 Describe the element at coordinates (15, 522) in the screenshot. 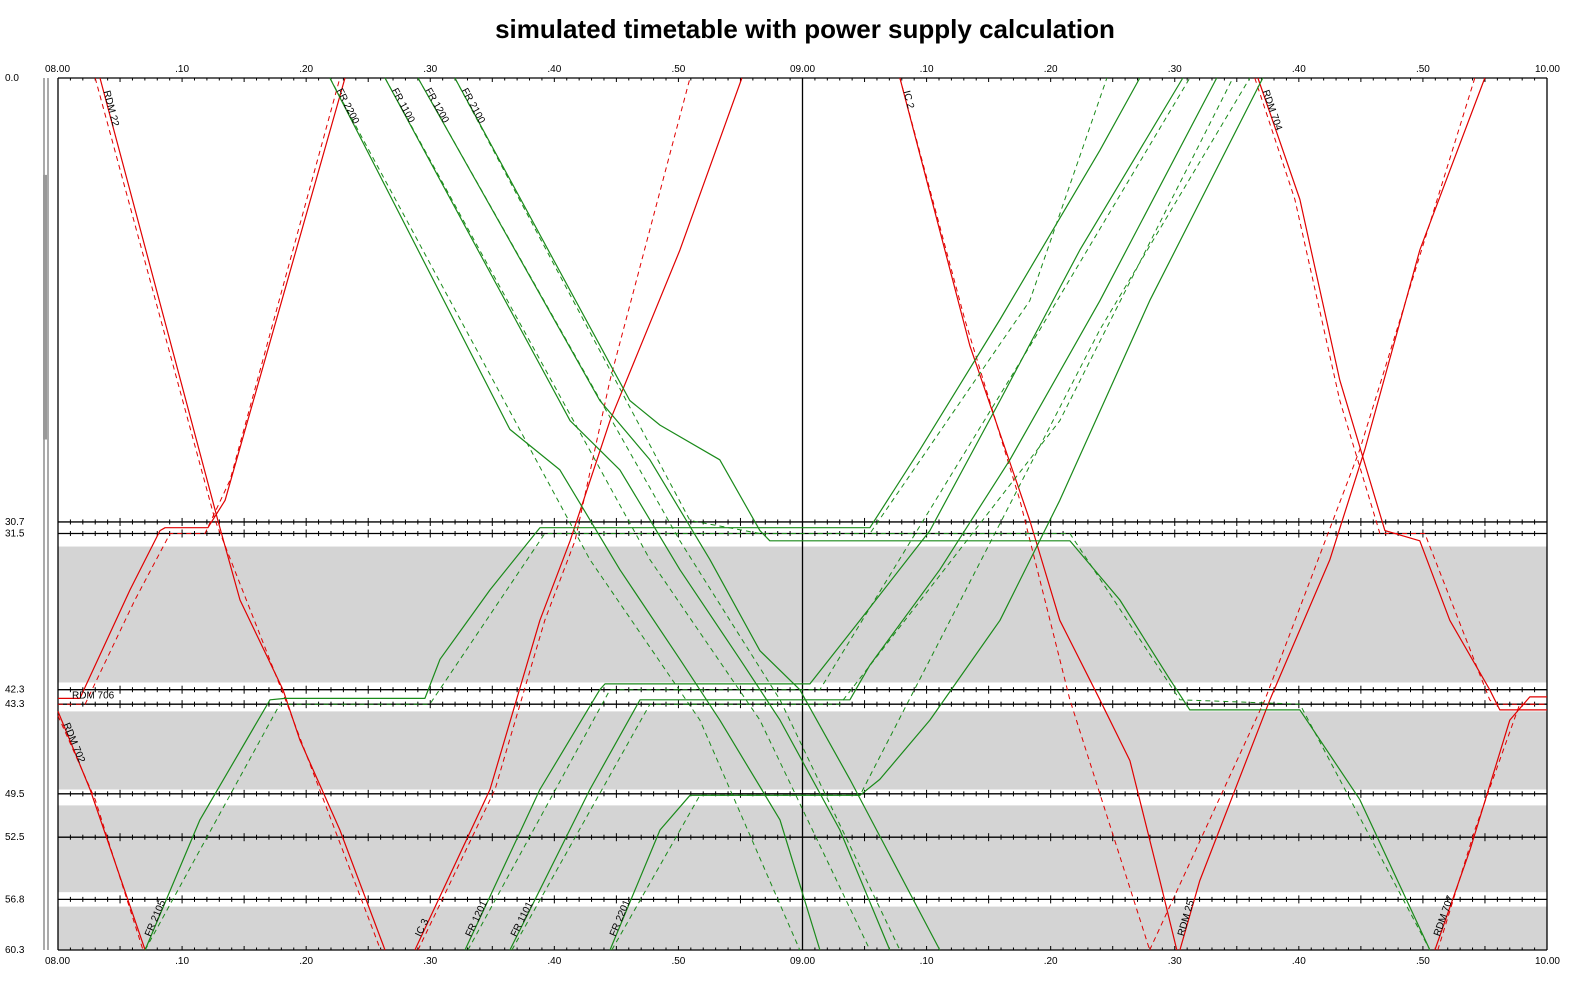

I see `station-km-label: 30.7` at that location.